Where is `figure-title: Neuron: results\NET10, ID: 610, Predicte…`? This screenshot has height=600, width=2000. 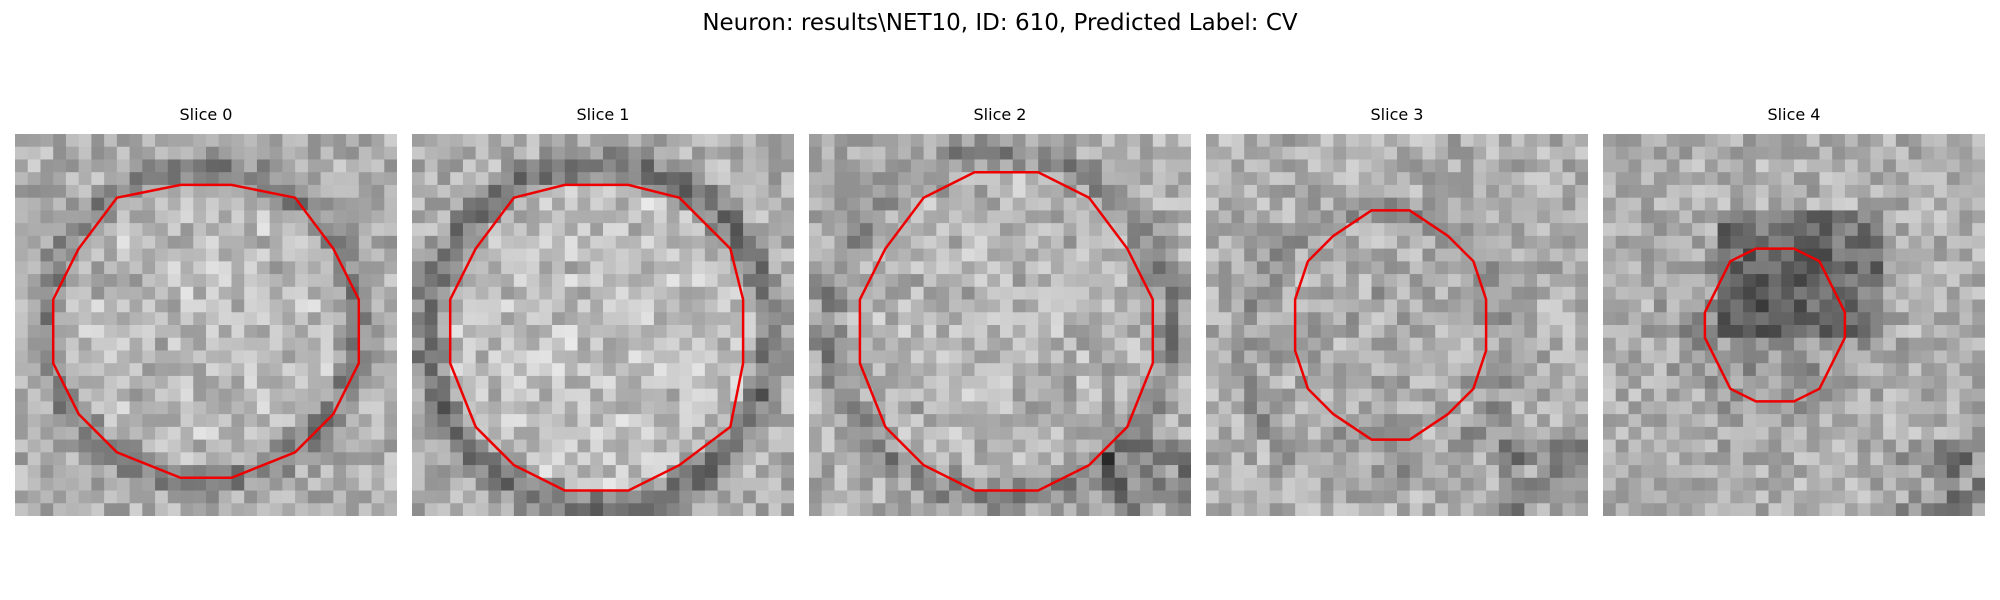 figure-title: Neuron: results\NET10, ID: 610, Predicte… is located at coordinates (1000, 23).